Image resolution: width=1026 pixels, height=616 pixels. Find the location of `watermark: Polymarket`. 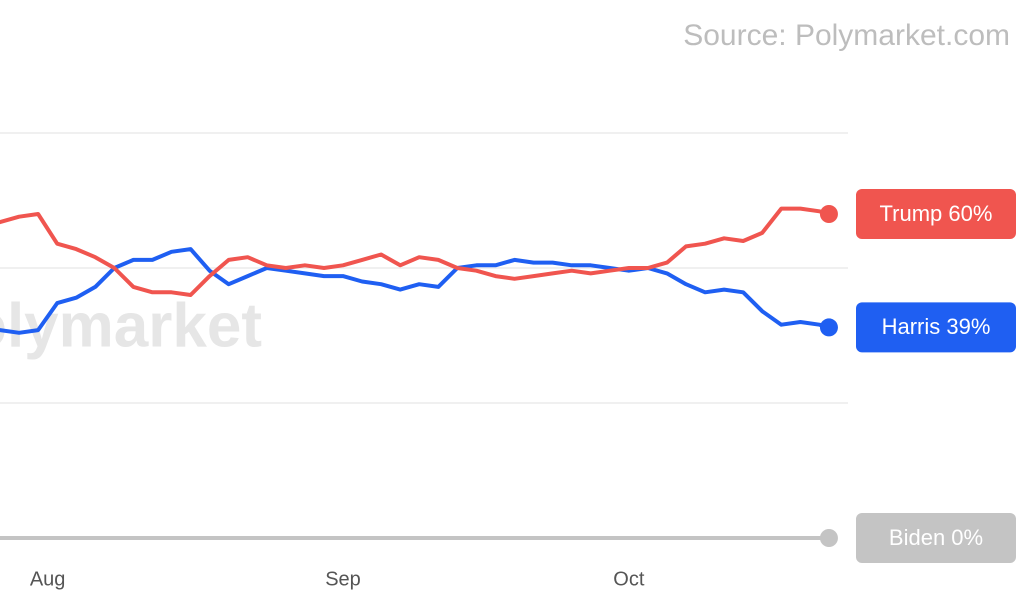

watermark: Polymarket is located at coordinates (131, 325).